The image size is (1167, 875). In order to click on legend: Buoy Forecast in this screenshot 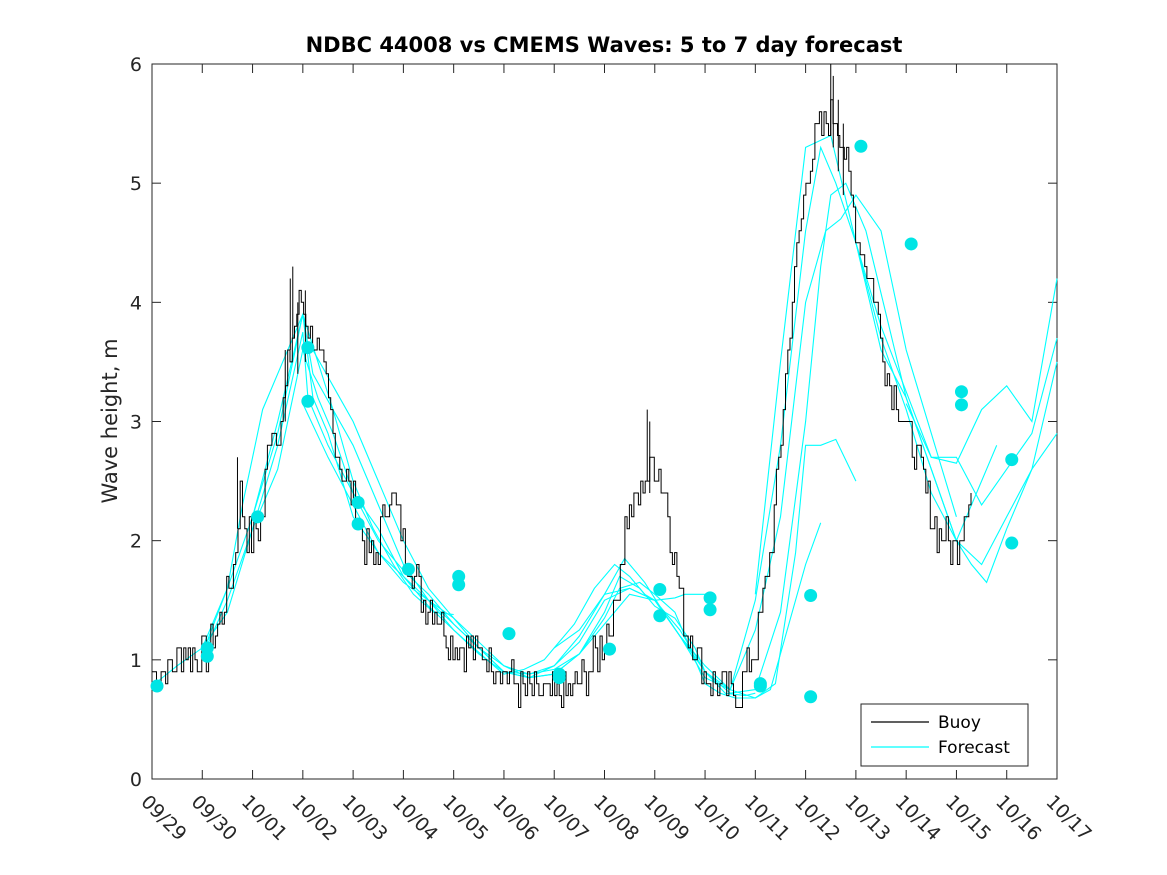, I will do `click(944, 735)`.